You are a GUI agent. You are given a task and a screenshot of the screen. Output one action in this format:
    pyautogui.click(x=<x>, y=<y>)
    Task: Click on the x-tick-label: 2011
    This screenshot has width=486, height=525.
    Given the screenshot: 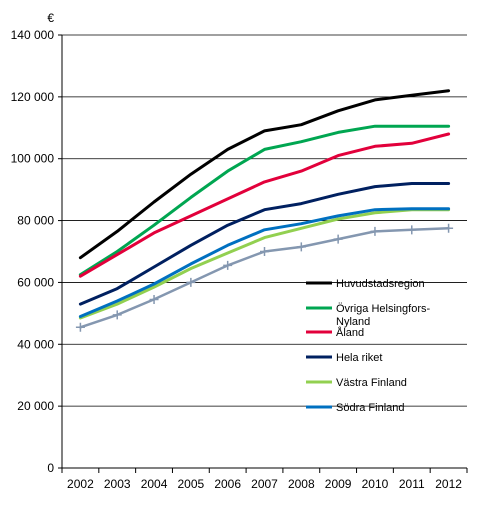 What is the action you would take?
    pyautogui.click(x=412, y=484)
    